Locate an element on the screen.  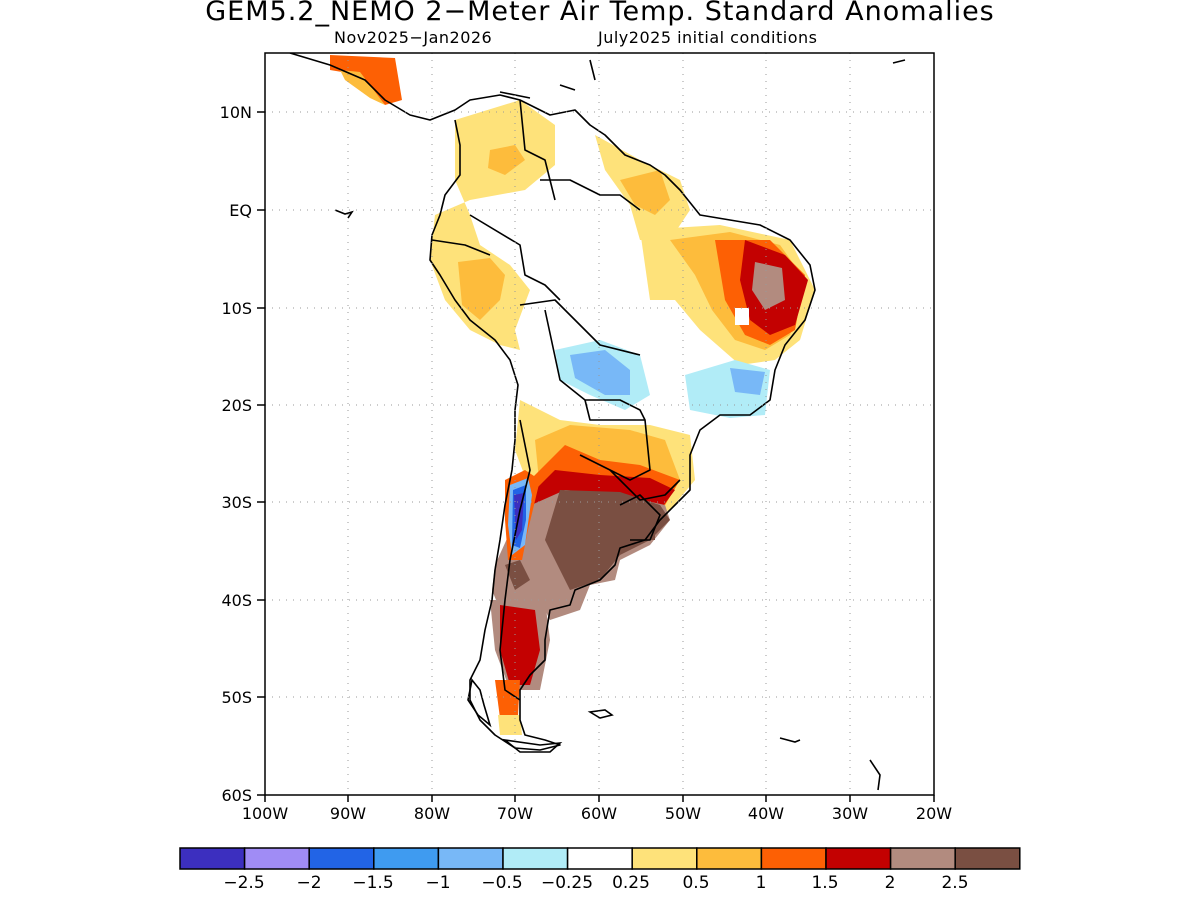
shade-patagonia-orange is located at coordinates (507, 699).